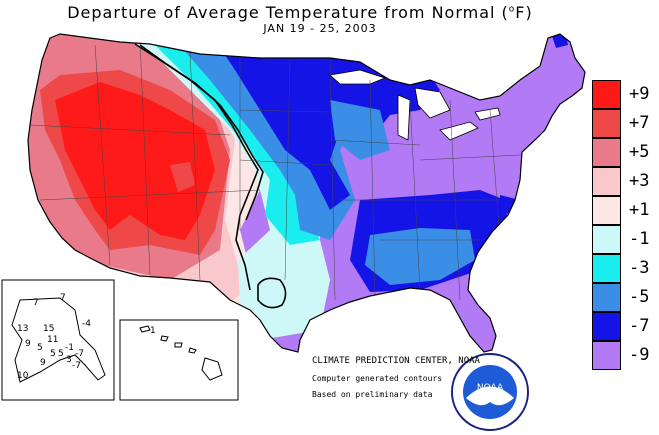 This screenshot has height=435, width=659. What do you see at coordinates (639, 210) in the screenshot?
I see `legend-label: +1` at bounding box center [639, 210].